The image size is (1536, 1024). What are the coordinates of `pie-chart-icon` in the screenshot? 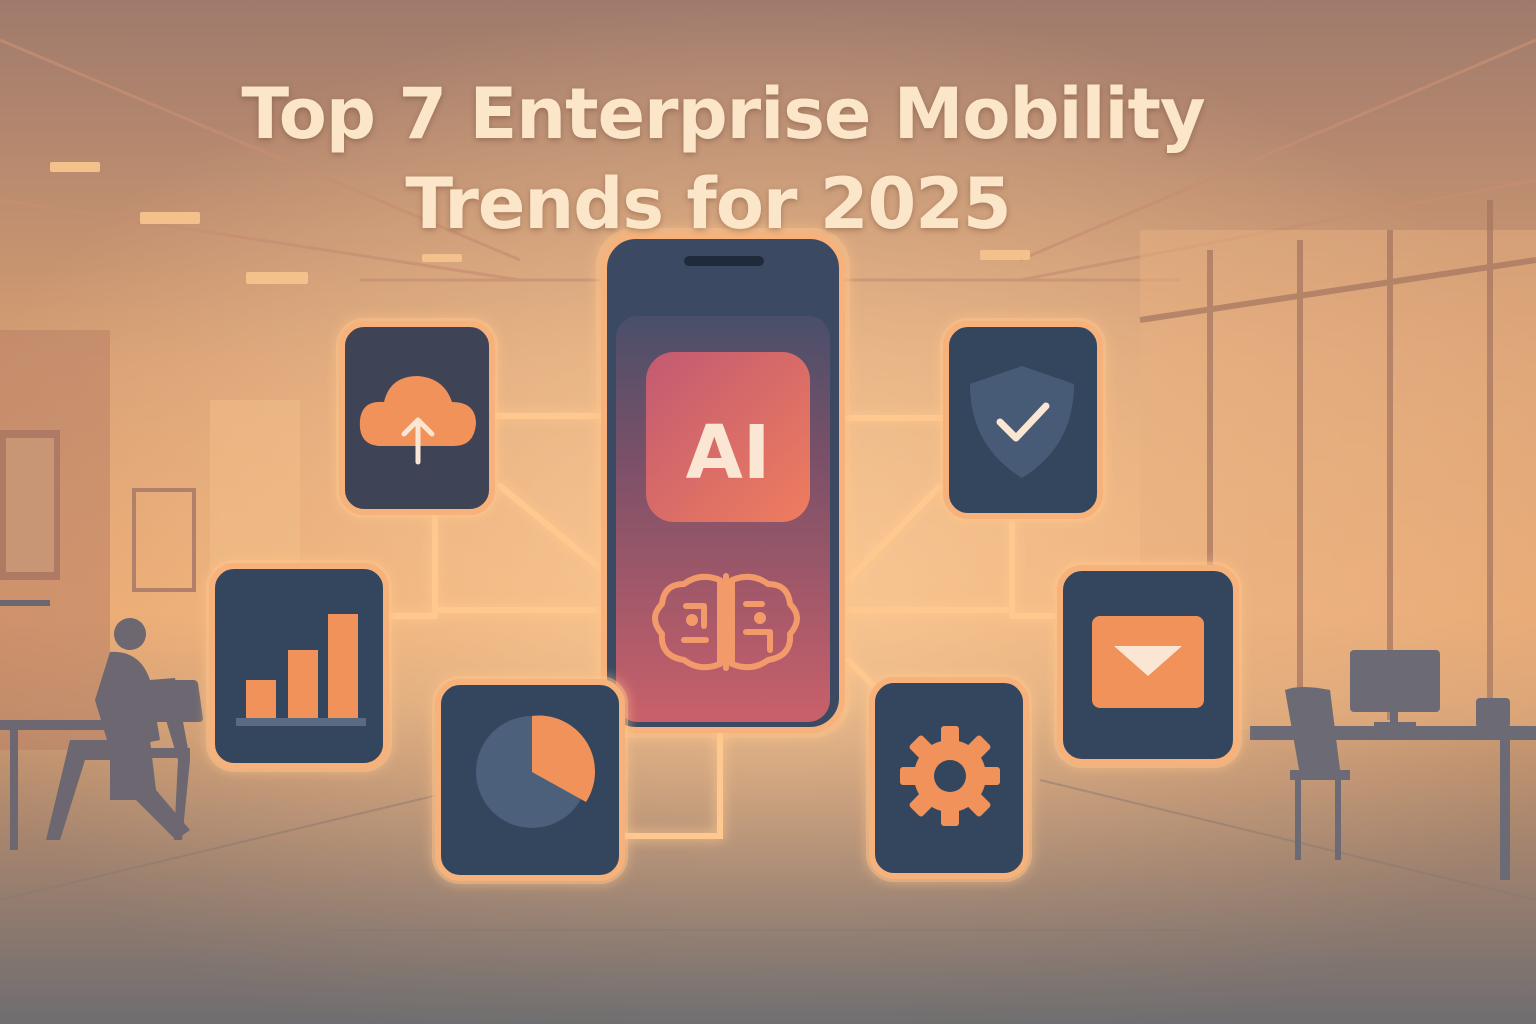 It's located at (535, 771).